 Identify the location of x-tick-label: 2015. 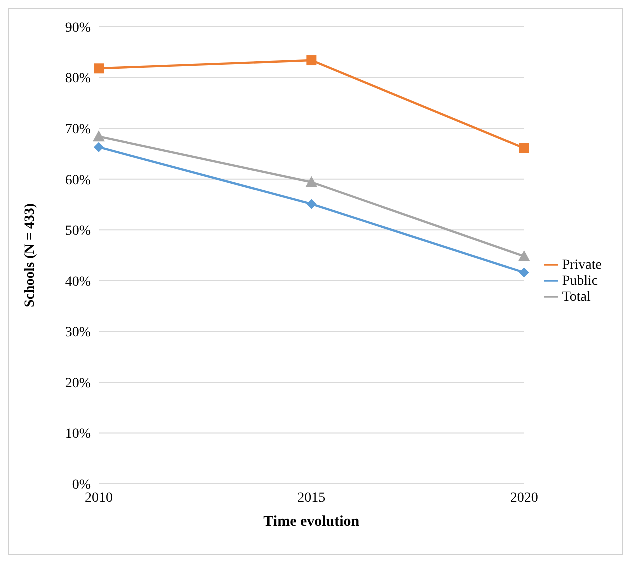
(312, 498).